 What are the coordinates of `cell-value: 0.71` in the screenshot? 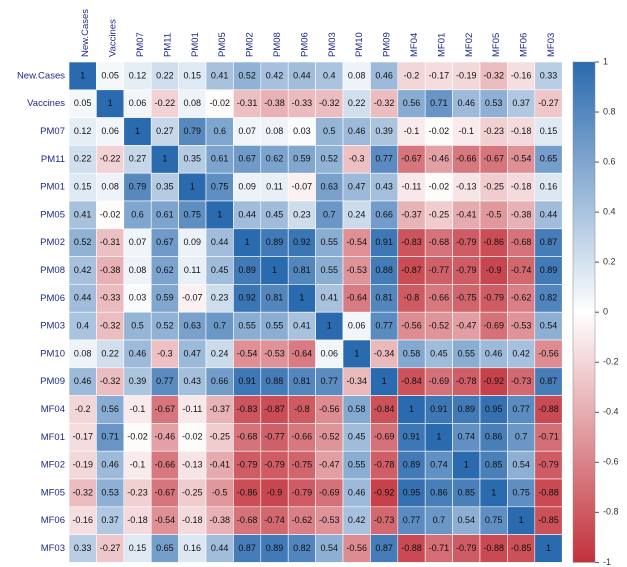 It's located at (110, 437).